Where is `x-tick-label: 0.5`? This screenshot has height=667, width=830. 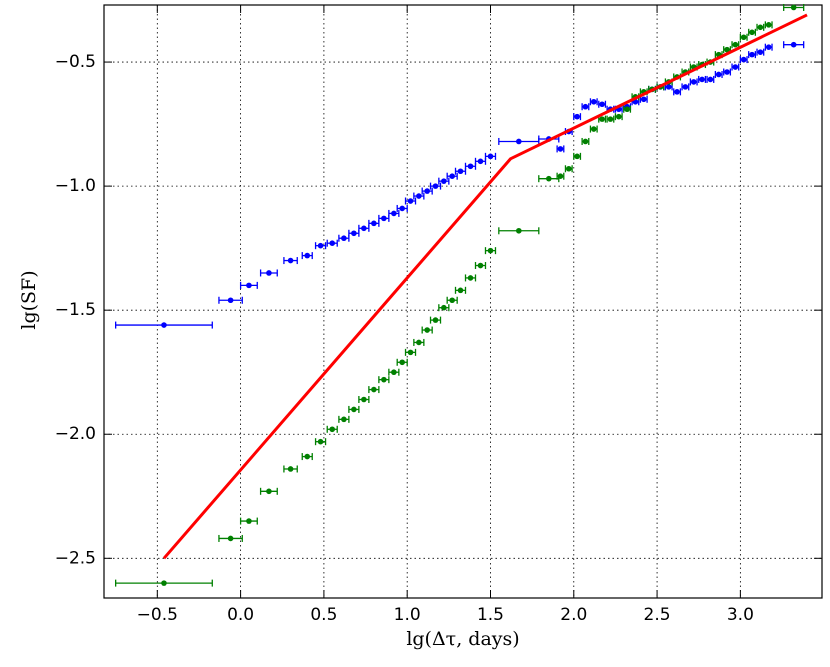 x-tick-label: 0.5 is located at coordinates (323, 615).